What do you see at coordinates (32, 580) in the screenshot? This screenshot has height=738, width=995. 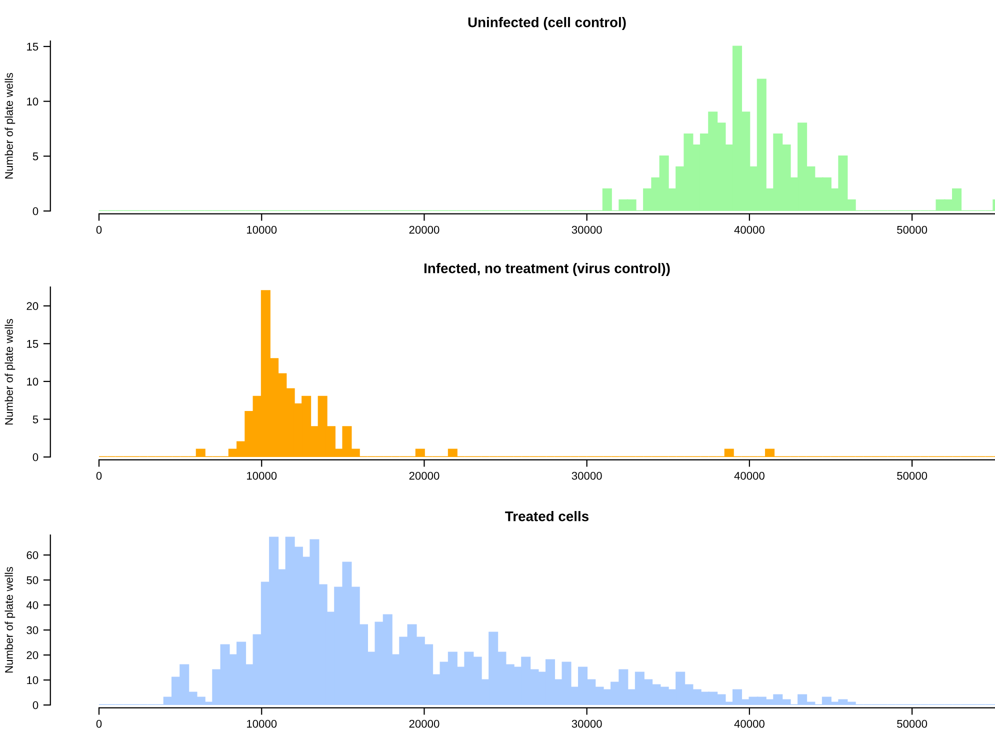 I see `y-tick-label: 50` at bounding box center [32, 580].